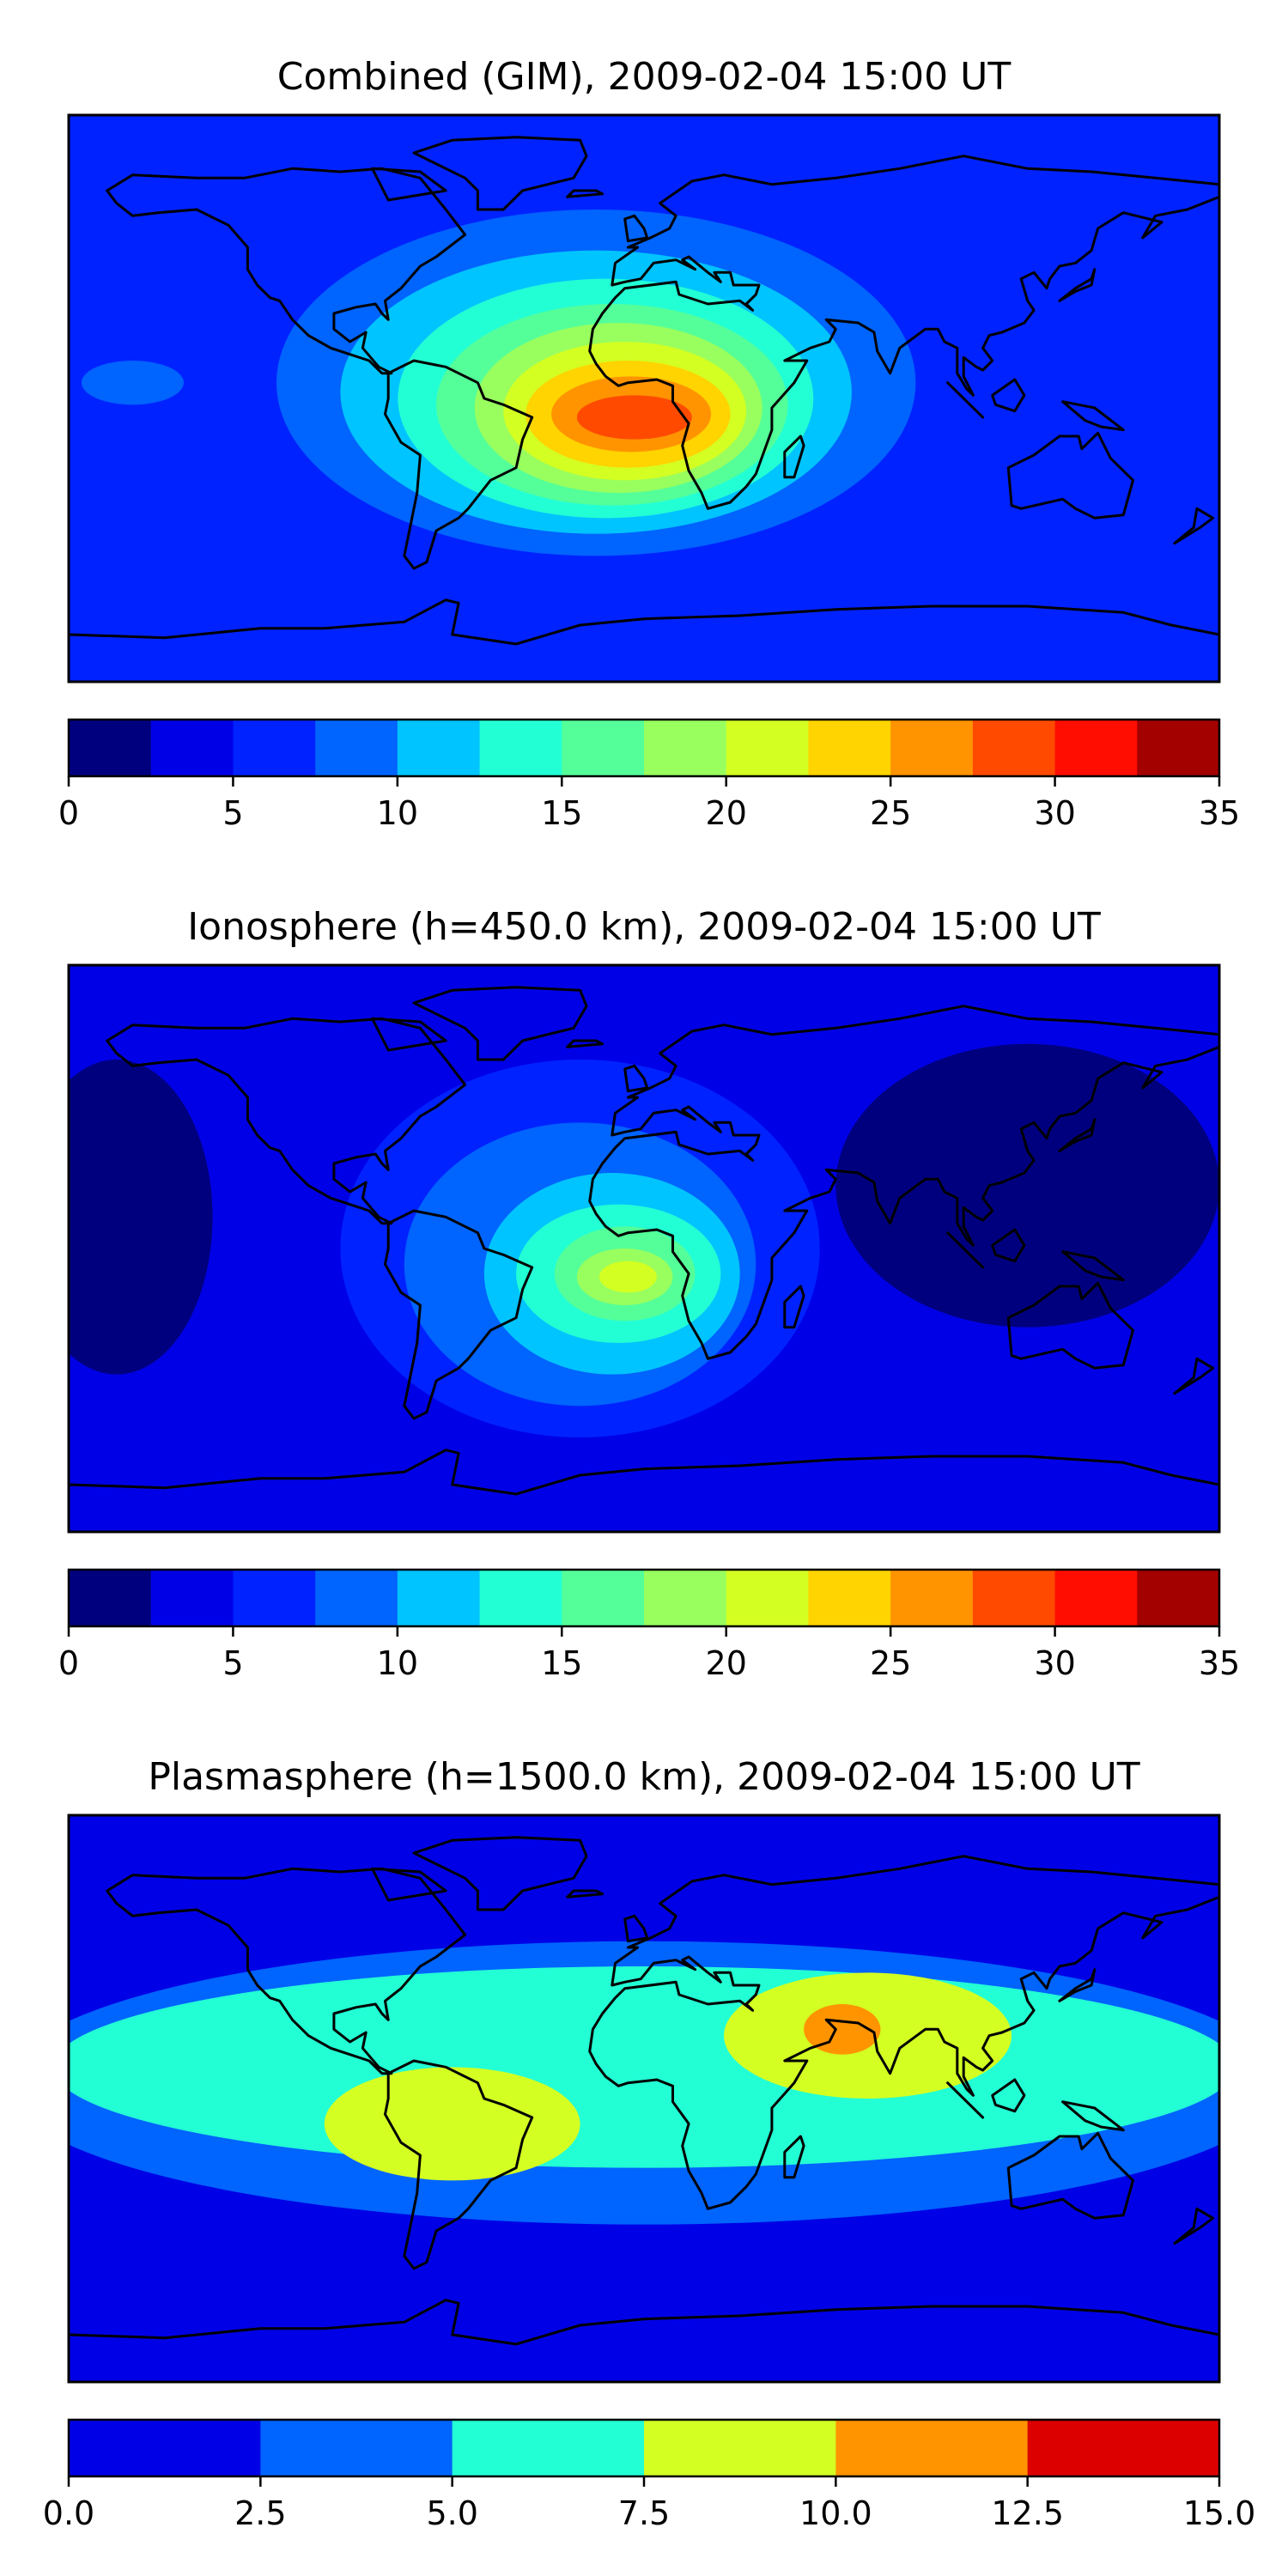 Image resolution: width=1288 pixels, height=2576 pixels. What do you see at coordinates (232, 813) in the screenshot?
I see `colorbar-tick-label: 5` at bounding box center [232, 813].